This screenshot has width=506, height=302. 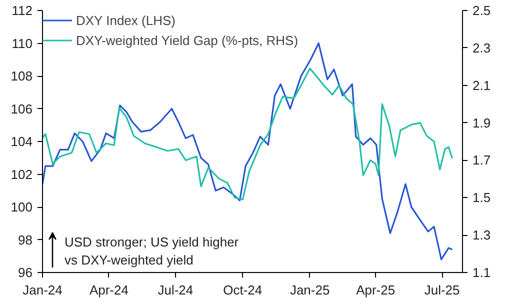 What do you see at coordinates (126, 20) in the screenshot?
I see `legend-label: DXY Index (LHS)` at bounding box center [126, 20].